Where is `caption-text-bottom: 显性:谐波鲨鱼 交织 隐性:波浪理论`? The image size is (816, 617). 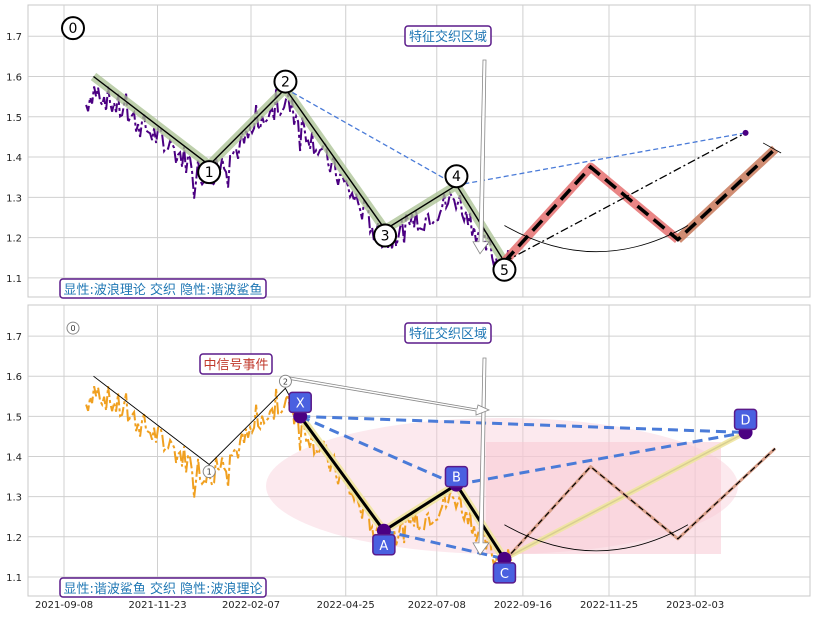
caption-text-bottom: 显性:谐波鲨鱼 交织 隐性:波浪理论 is located at coordinates (162, 589).